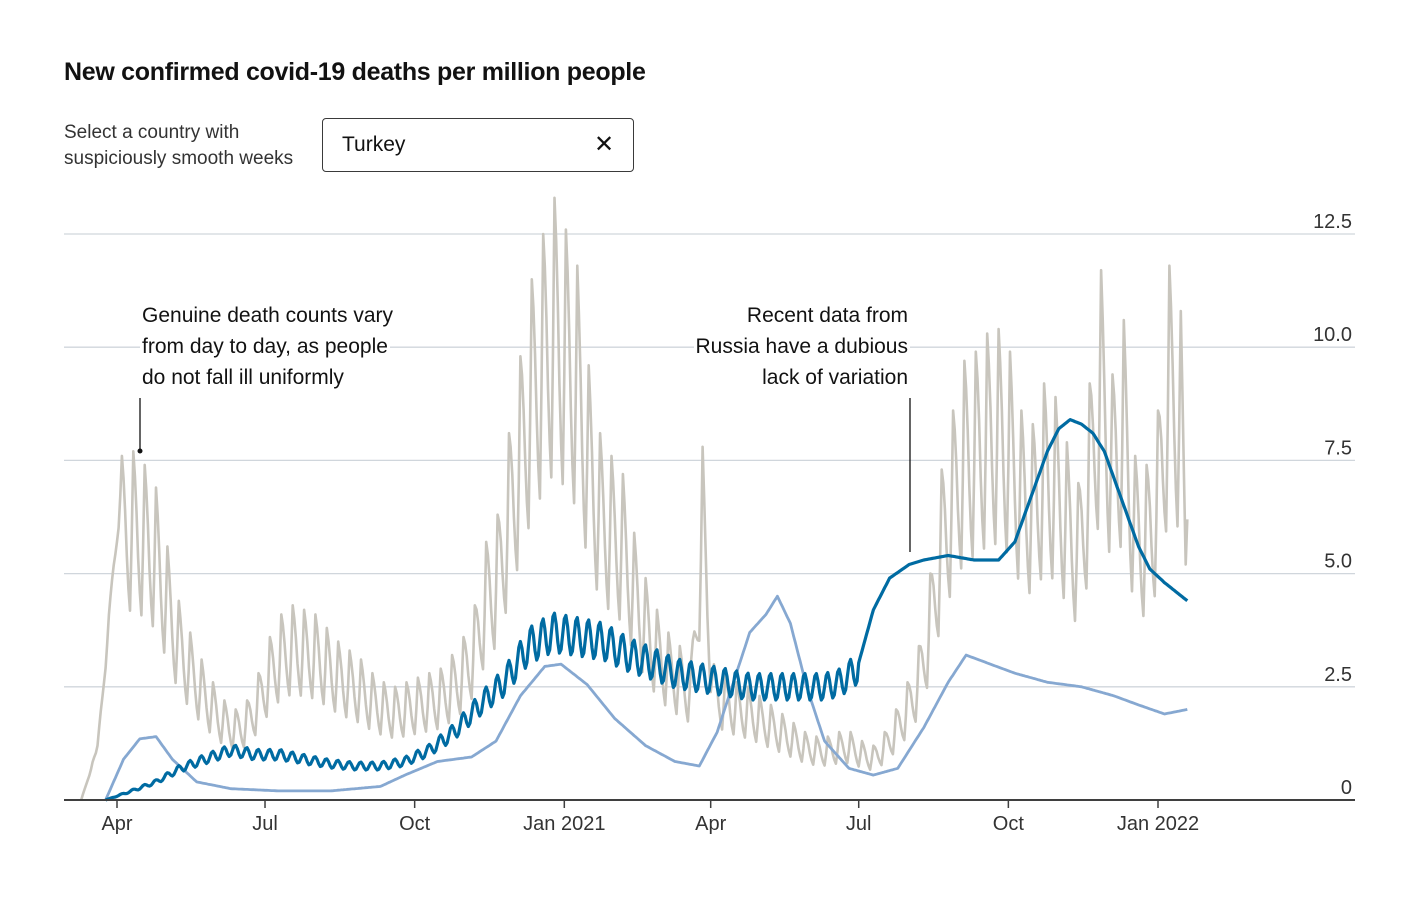 Image resolution: width=1420 pixels, height=904 pixels. Describe the element at coordinates (478, 145) in the screenshot. I see `country-select: Turkey ✕` at that location.